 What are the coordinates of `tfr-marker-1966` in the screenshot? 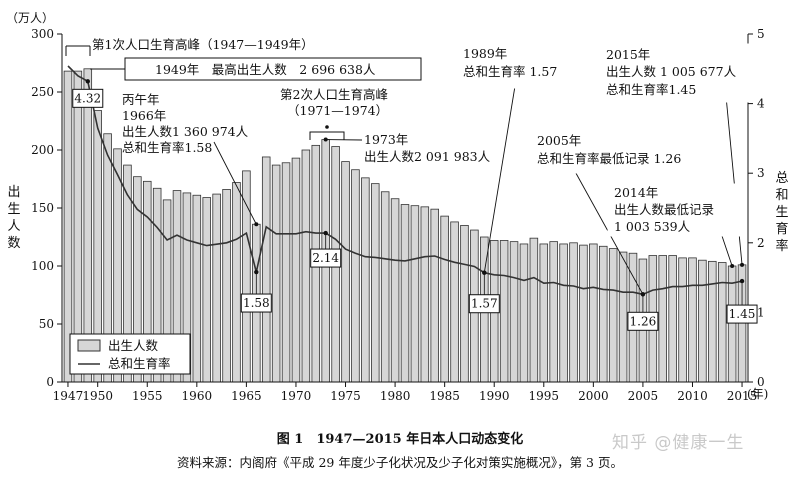 It's located at (256, 272).